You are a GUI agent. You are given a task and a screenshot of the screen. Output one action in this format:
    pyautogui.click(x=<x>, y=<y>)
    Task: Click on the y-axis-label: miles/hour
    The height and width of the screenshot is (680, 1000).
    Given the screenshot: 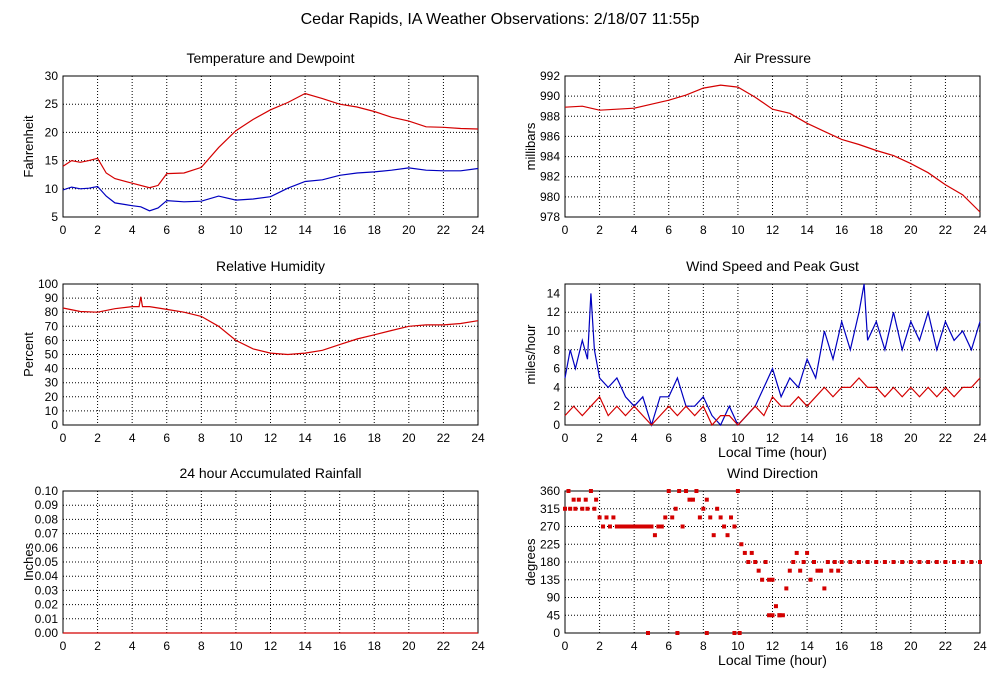 What is the action you would take?
    pyautogui.click(x=530, y=354)
    